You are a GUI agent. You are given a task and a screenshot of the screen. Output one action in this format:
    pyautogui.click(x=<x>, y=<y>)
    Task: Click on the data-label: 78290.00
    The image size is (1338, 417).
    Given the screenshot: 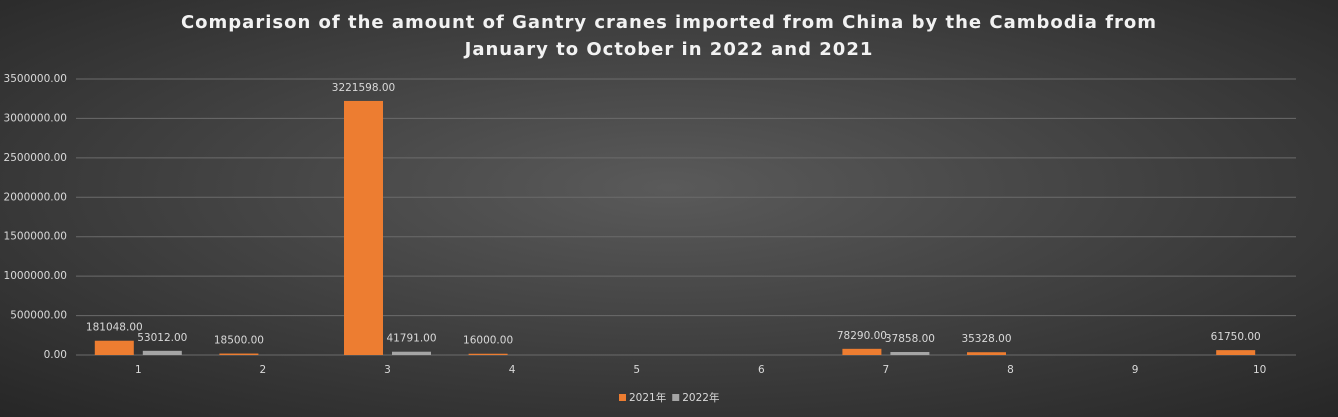 What is the action you would take?
    pyautogui.click(x=862, y=336)
    